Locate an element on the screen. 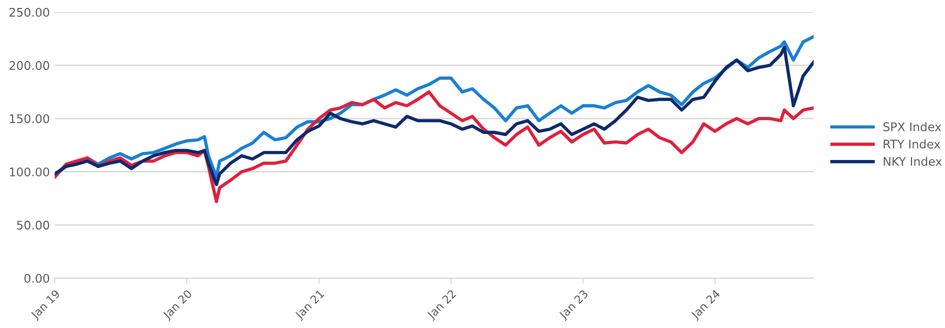 Image resolution: width=945 pixels, height=328 pixels. y-tick-label: 100.00 is located at coordinates (30, 171).